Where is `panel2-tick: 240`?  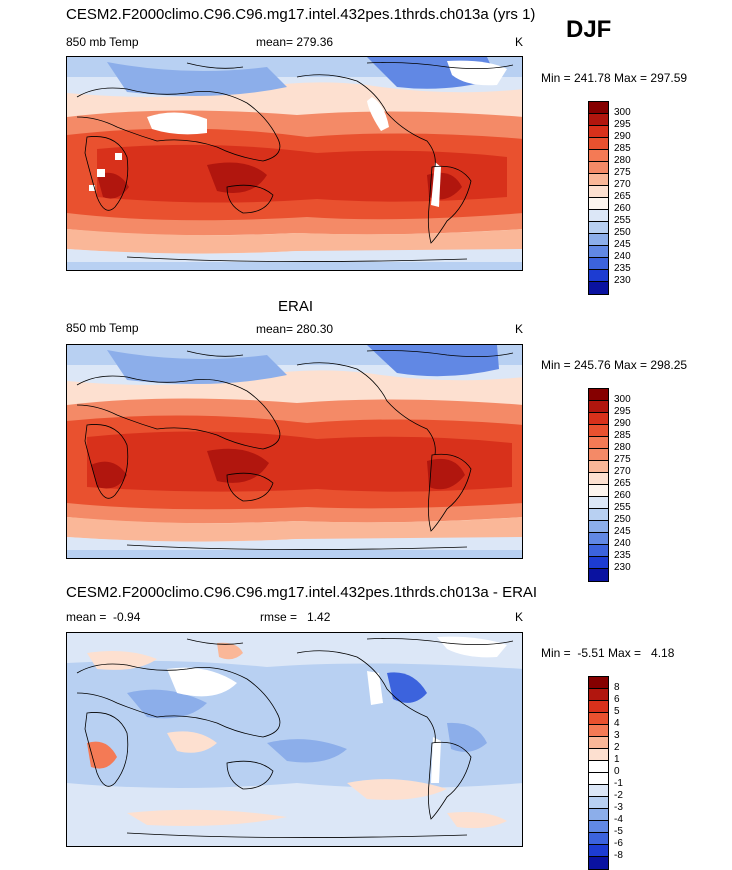 panel2-tick: 240 is located at coordinates (622, 543).